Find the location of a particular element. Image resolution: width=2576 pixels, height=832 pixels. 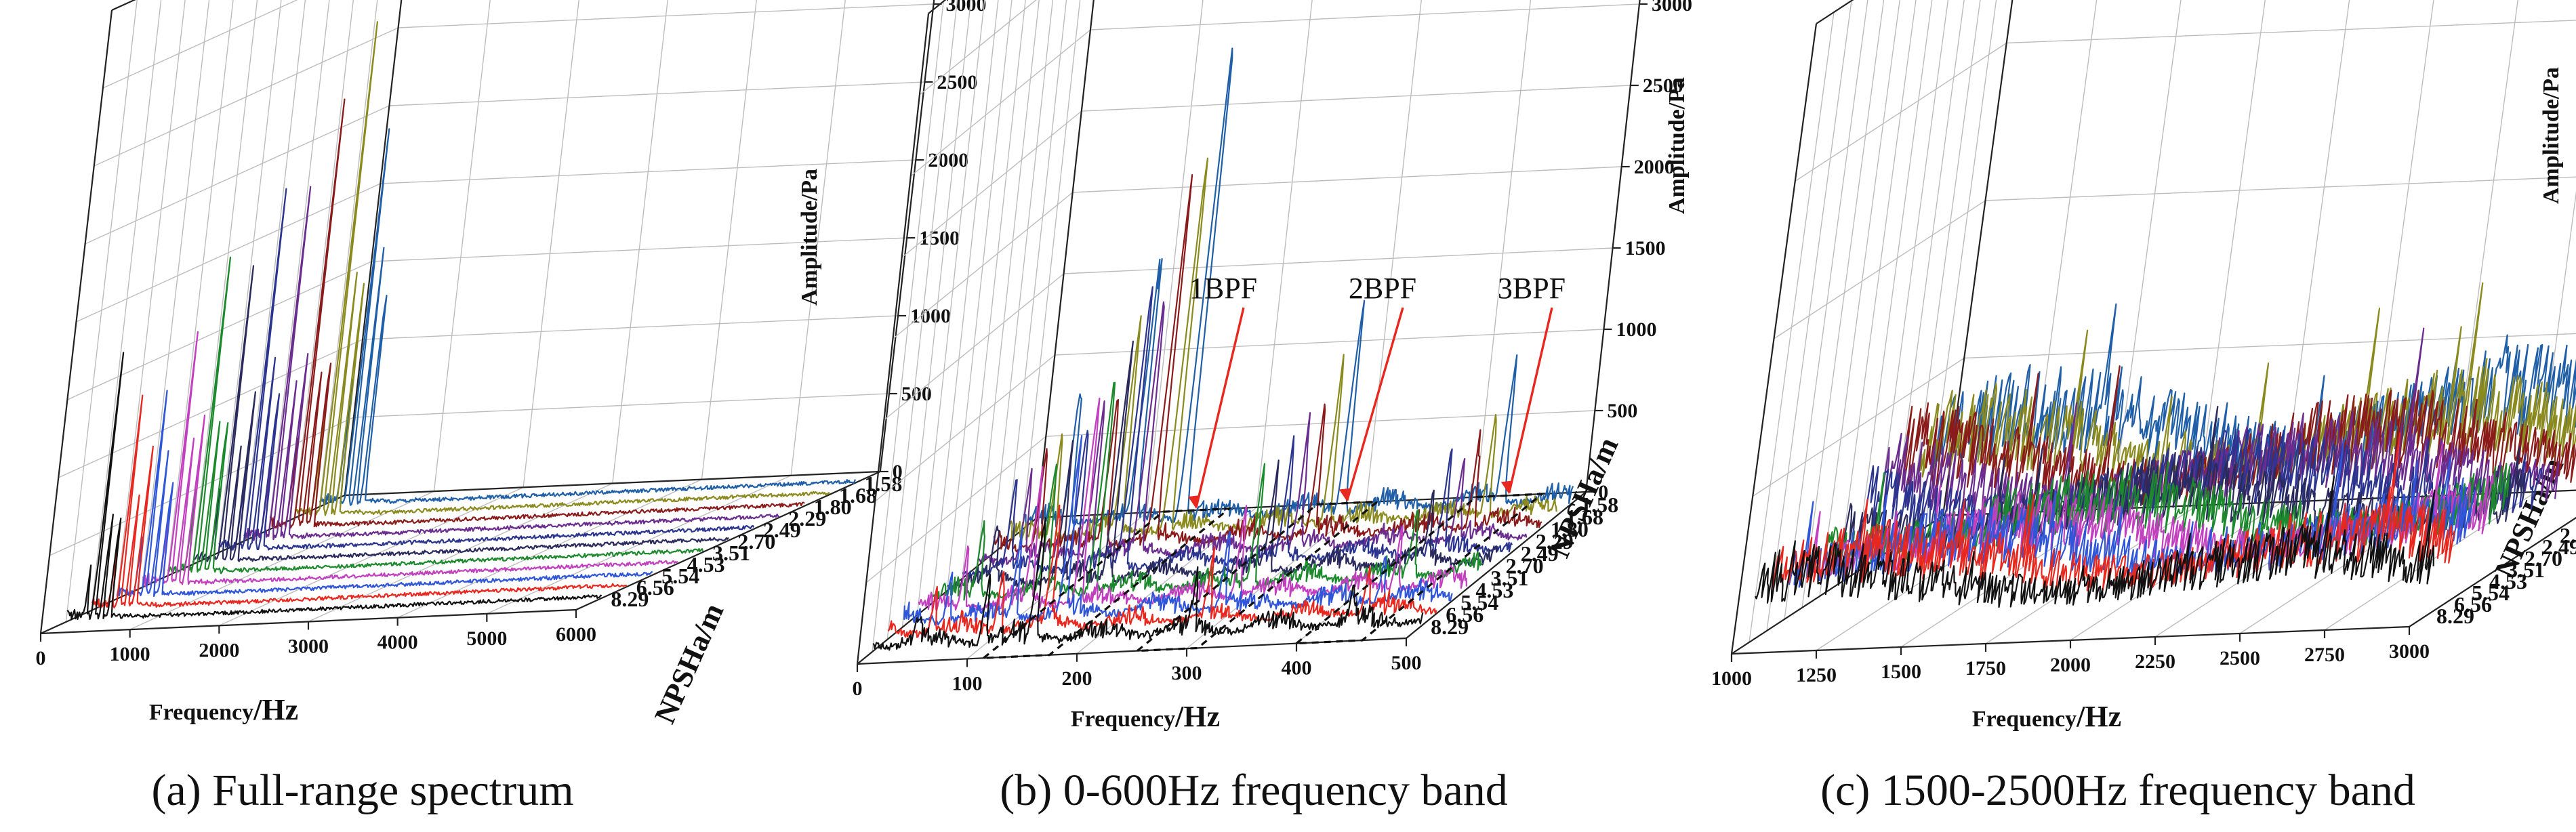

x-tick-label: 5000 is located at coordinates (487, 638).